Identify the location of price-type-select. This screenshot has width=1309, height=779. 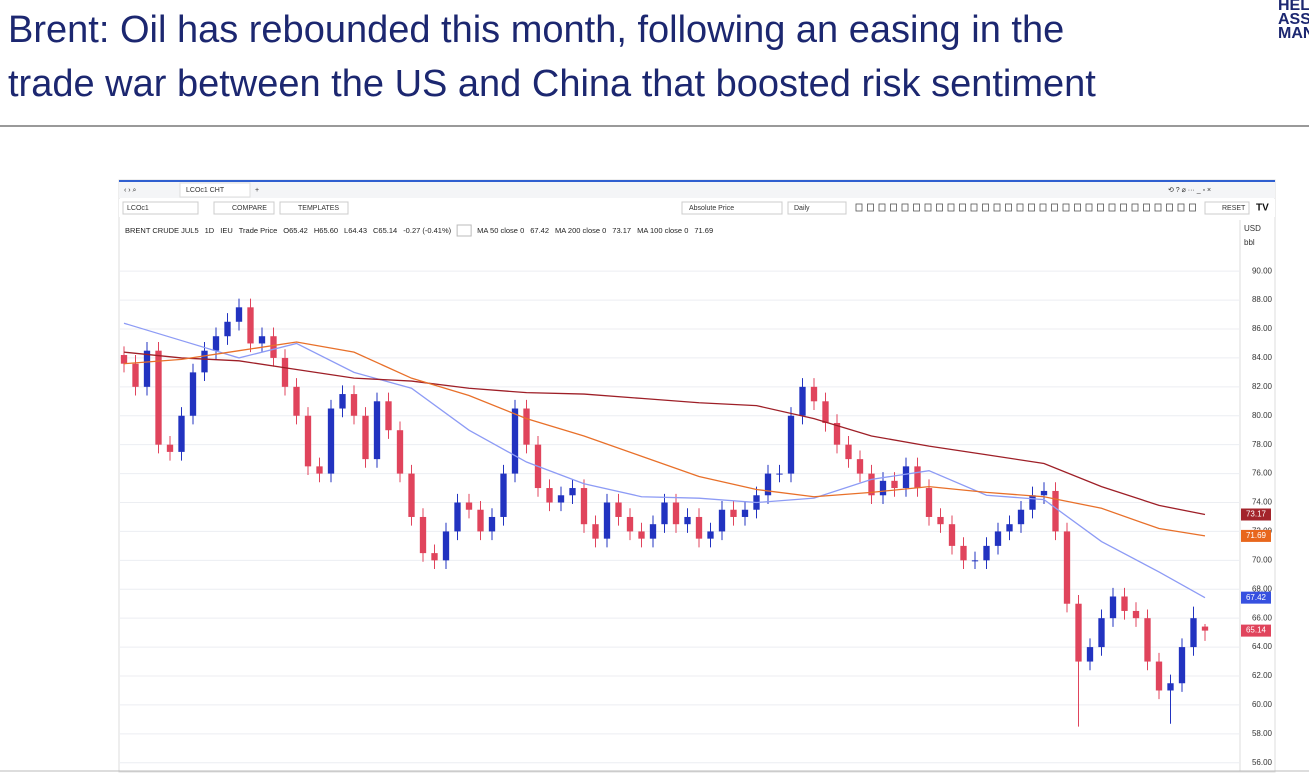
(732, 208).